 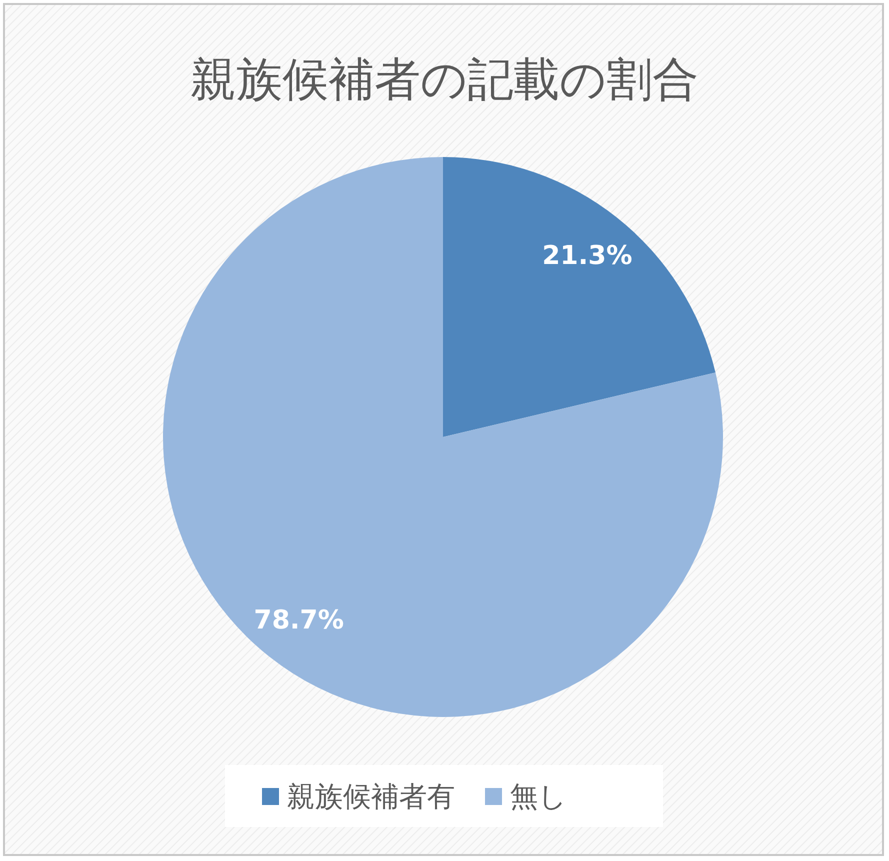 I want to click on data-label: 78.7%, so click(x=299, y=620).